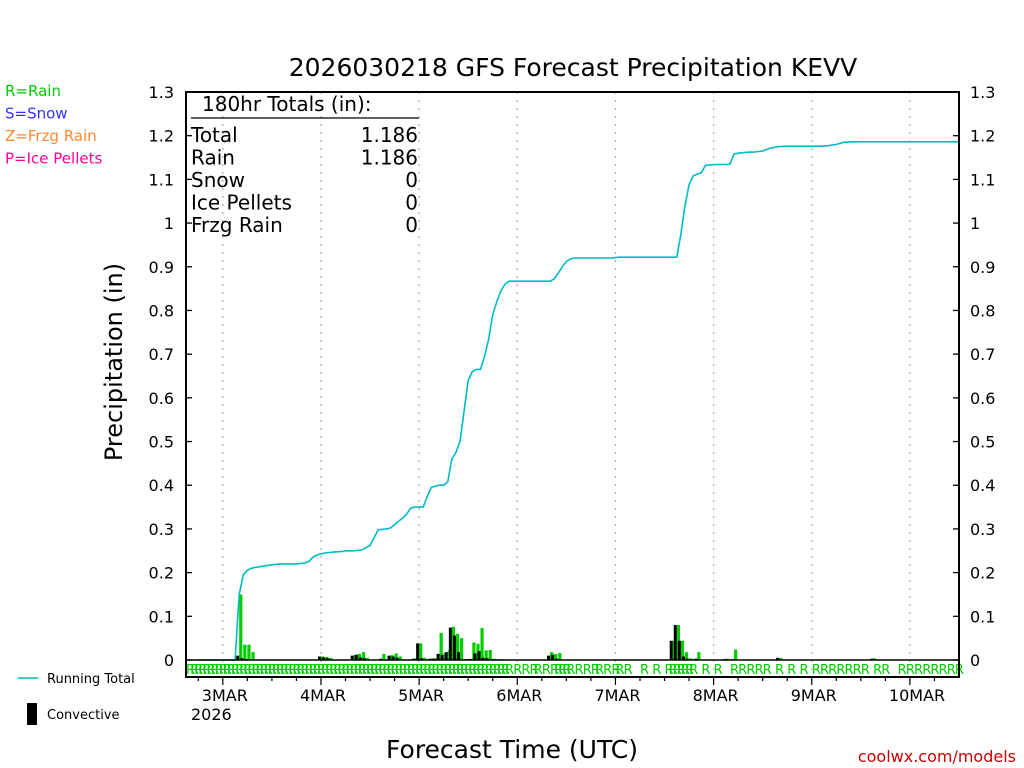 The height and width of the screenshot is (768, 1024). I want to click on precip-bars, so click(556, 627).